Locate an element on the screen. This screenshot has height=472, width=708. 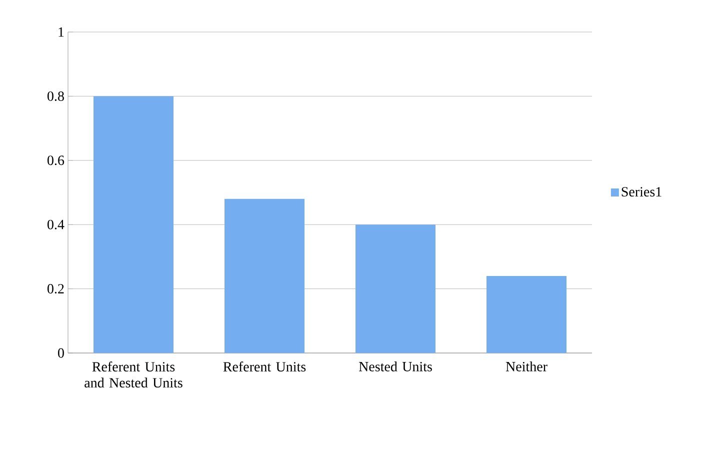
x-tick-label: Neither is located at coordinates (527, 367).